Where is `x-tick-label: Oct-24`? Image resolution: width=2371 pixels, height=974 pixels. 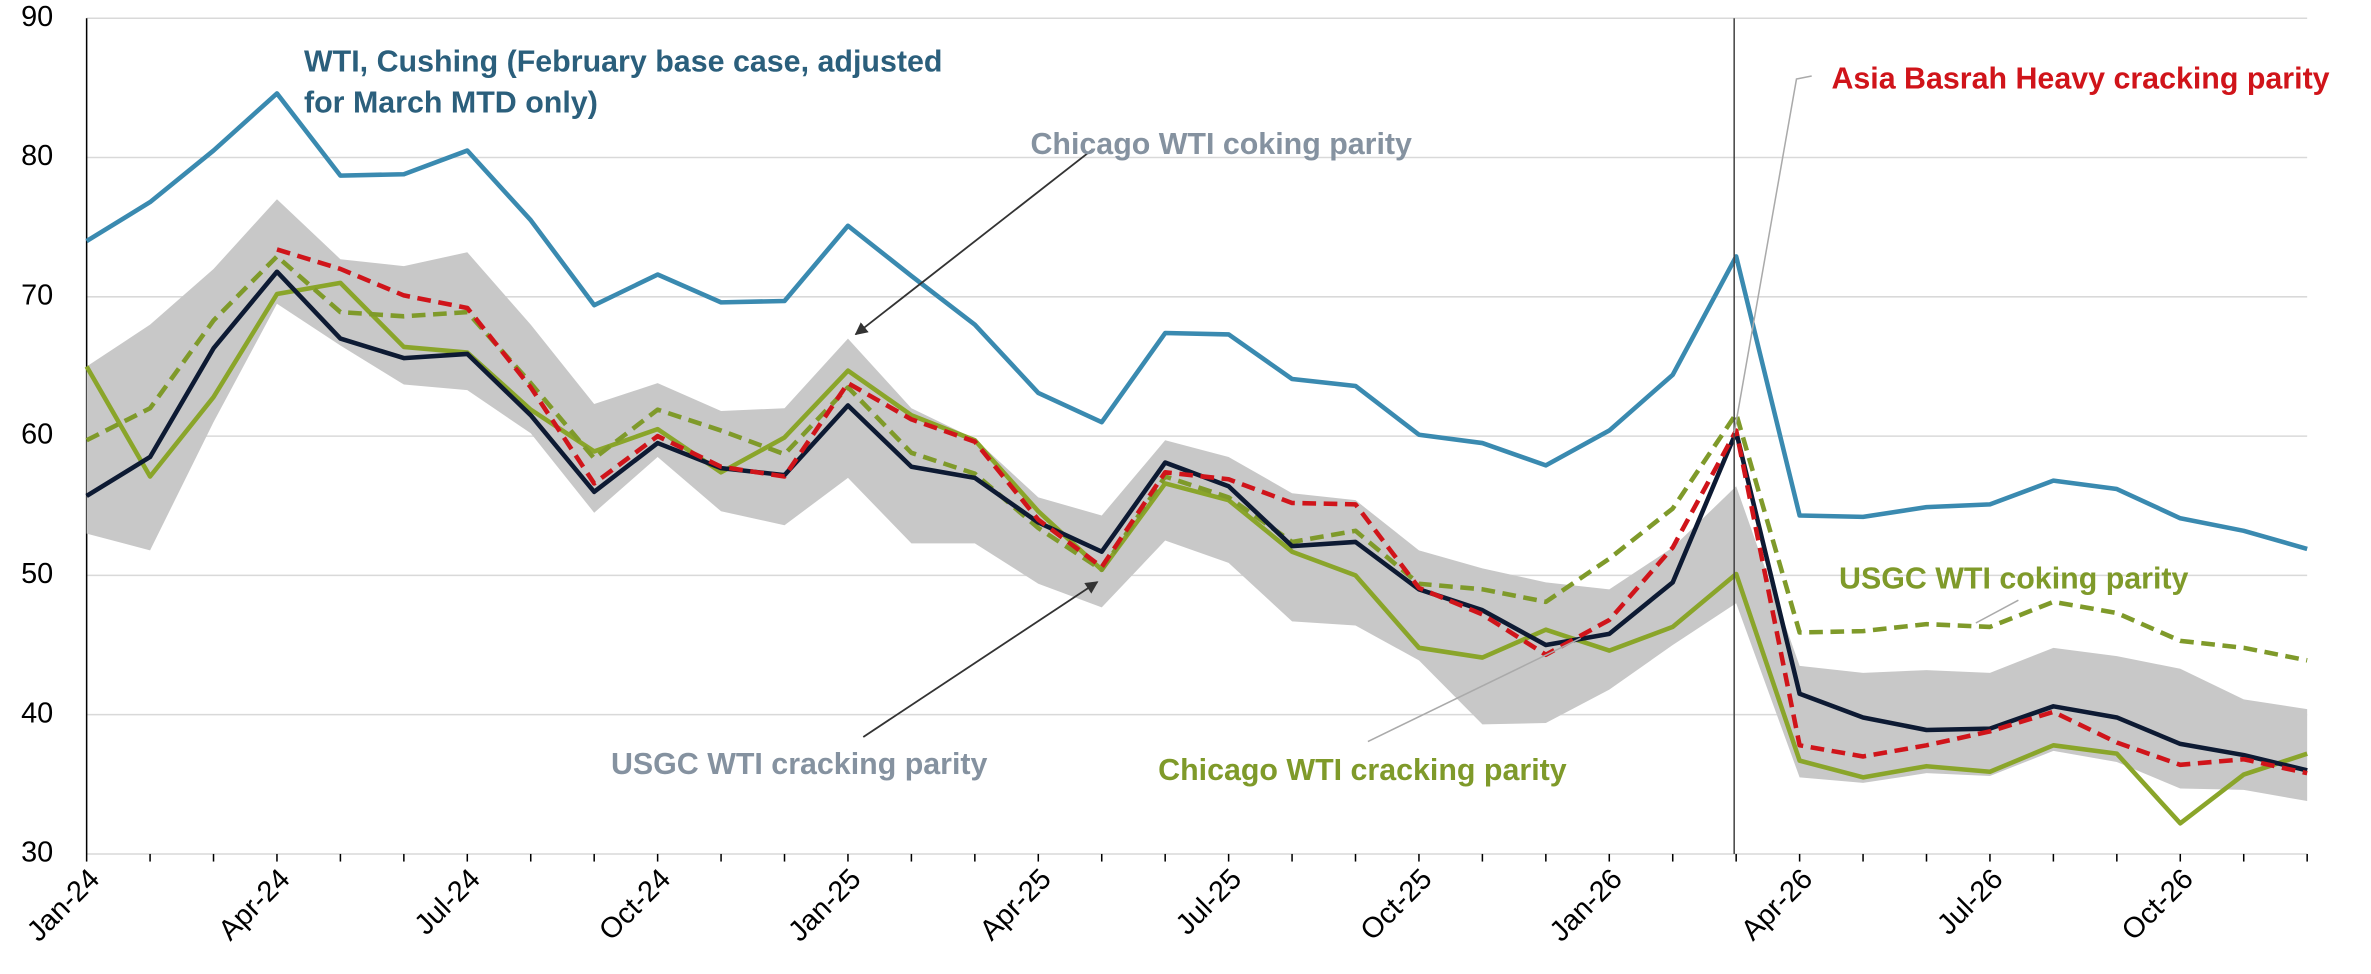 x-tick-label: Oct-24 is located at coordinates (635, 905).